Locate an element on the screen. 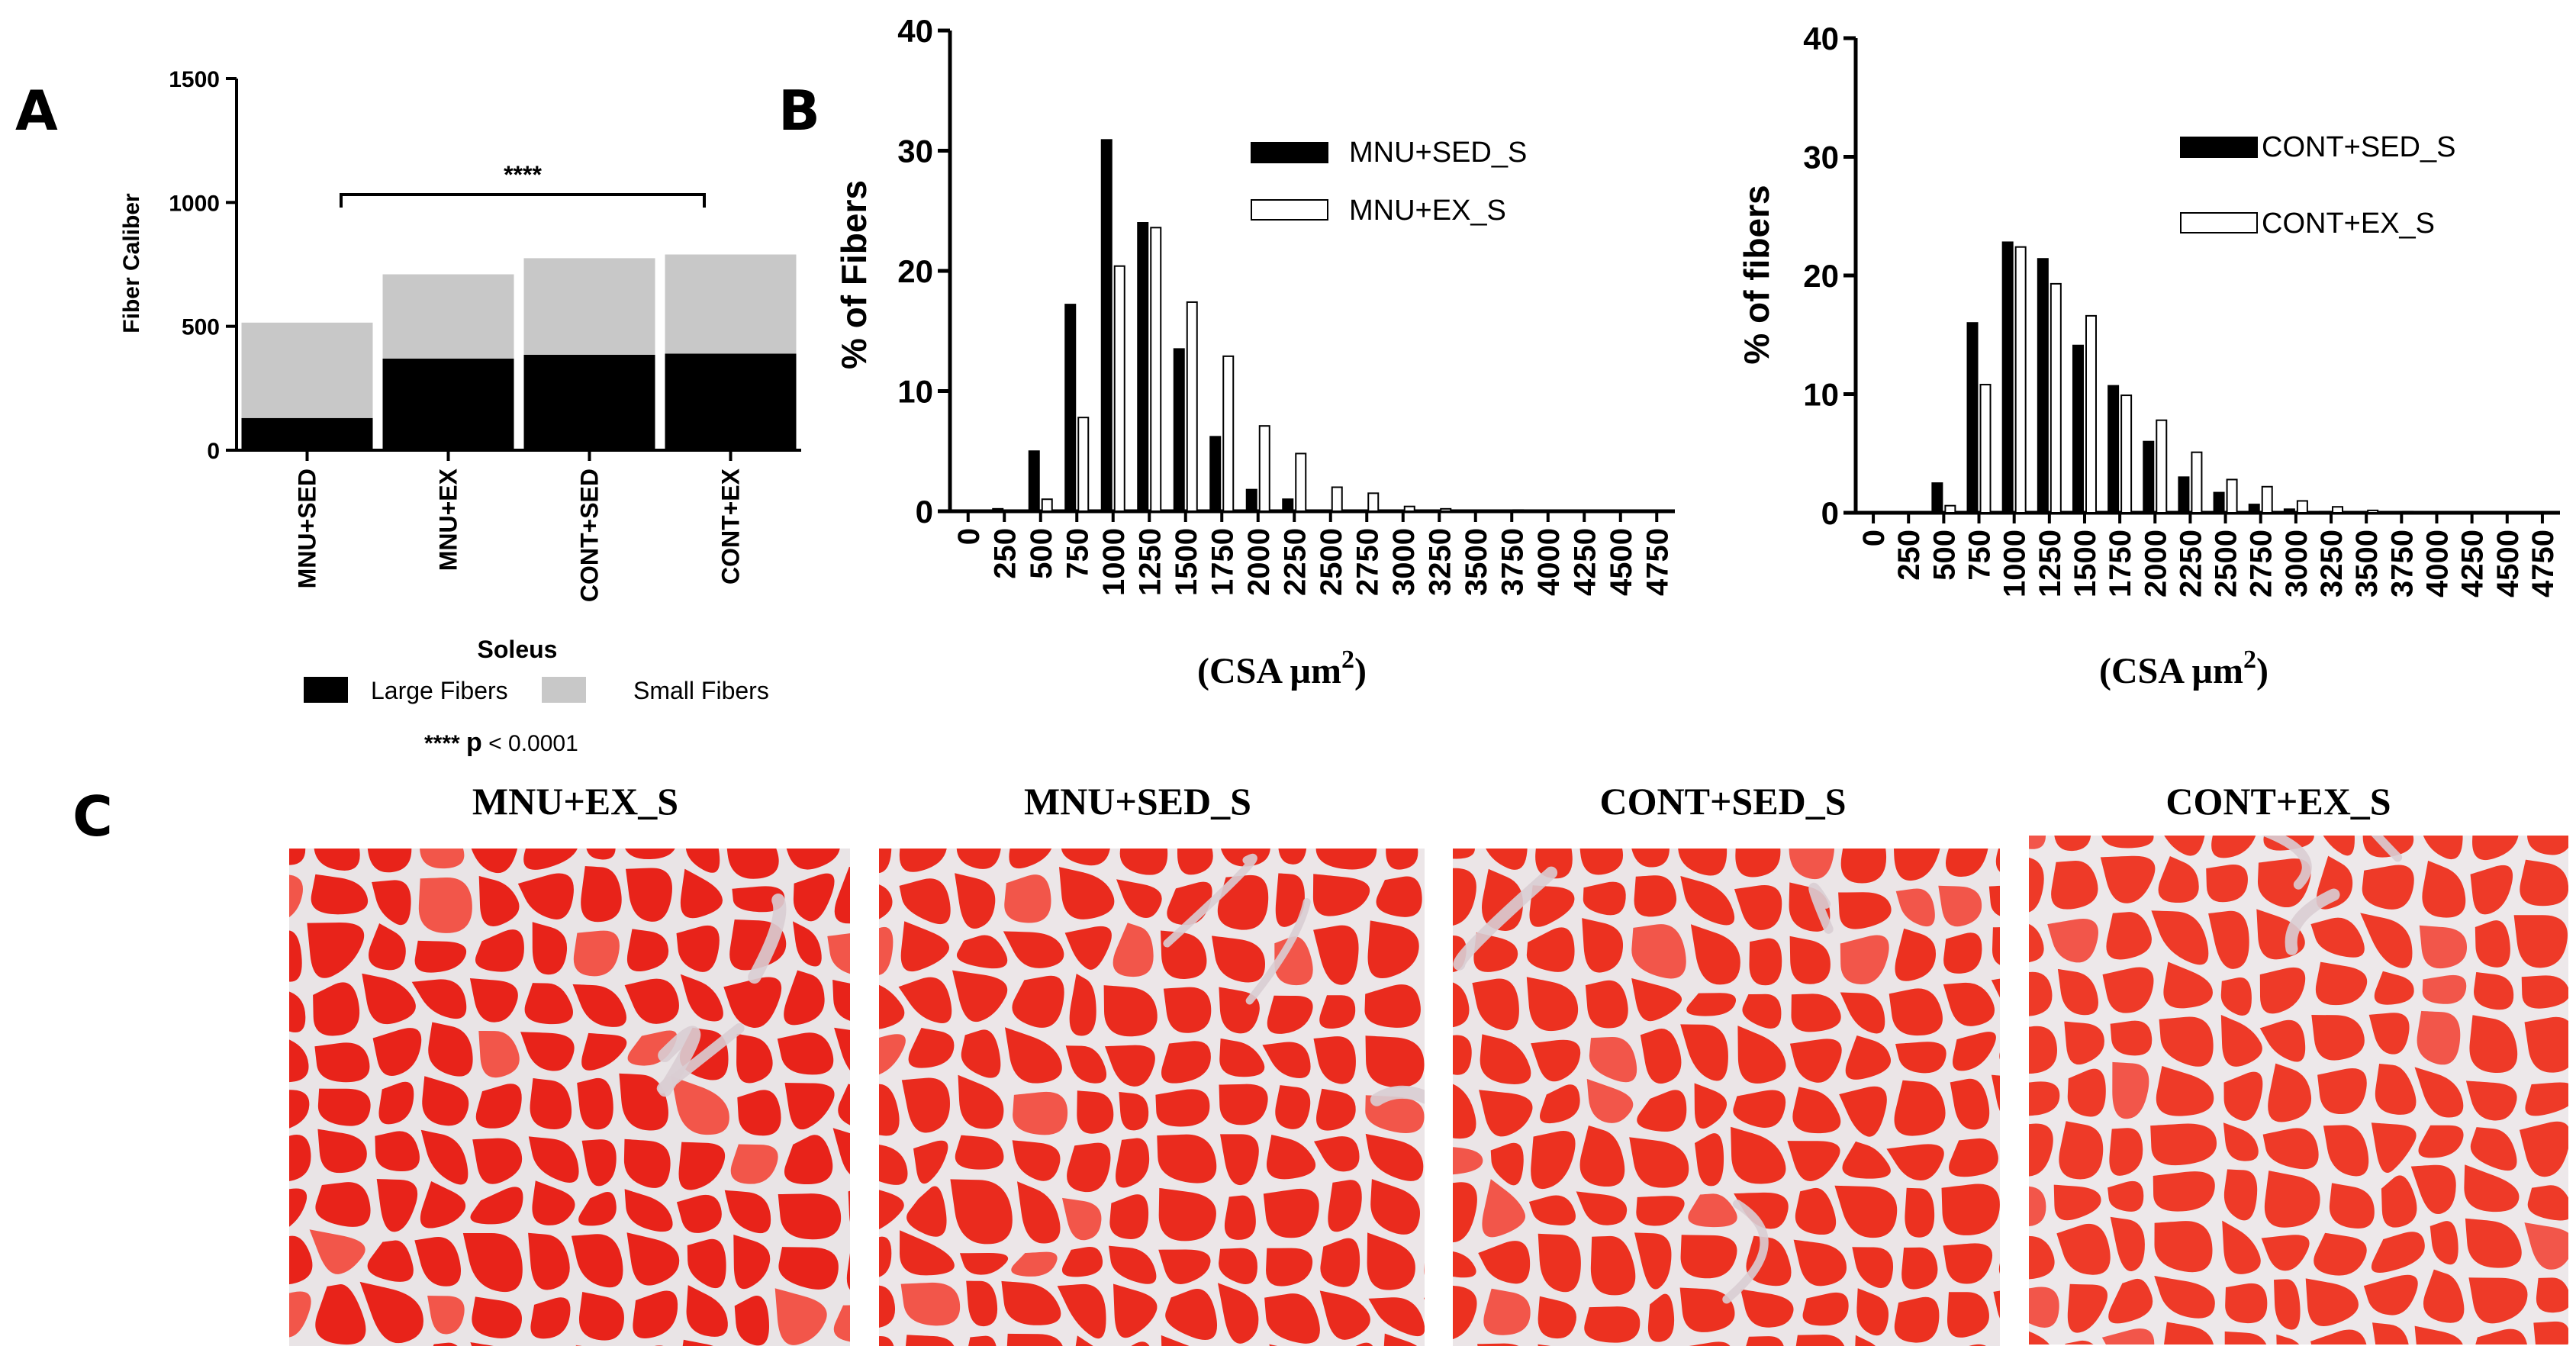  y-tick-label: 1000 is located at coordinates (194, 204).